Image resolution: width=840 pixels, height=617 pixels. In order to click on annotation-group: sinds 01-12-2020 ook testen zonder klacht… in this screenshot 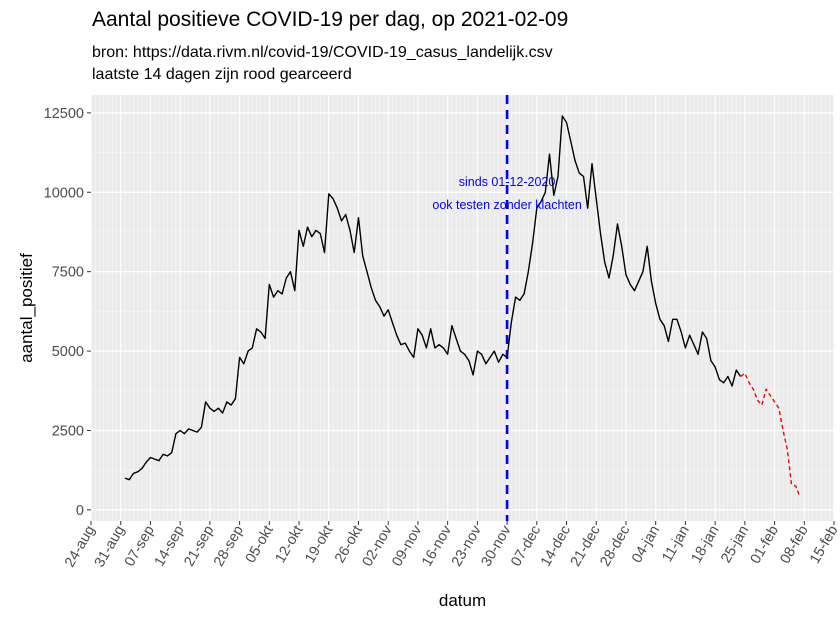, I will do `click(506, 193)`.